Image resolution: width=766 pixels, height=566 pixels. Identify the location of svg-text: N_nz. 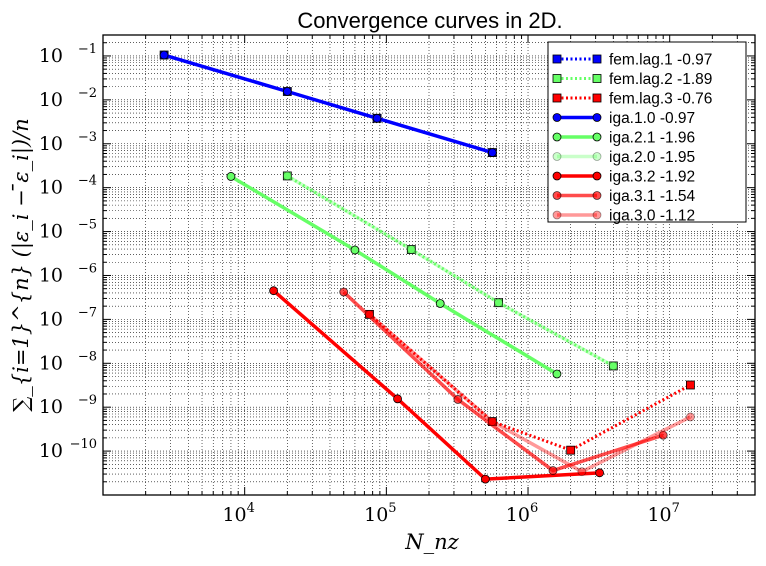
(431, 542).